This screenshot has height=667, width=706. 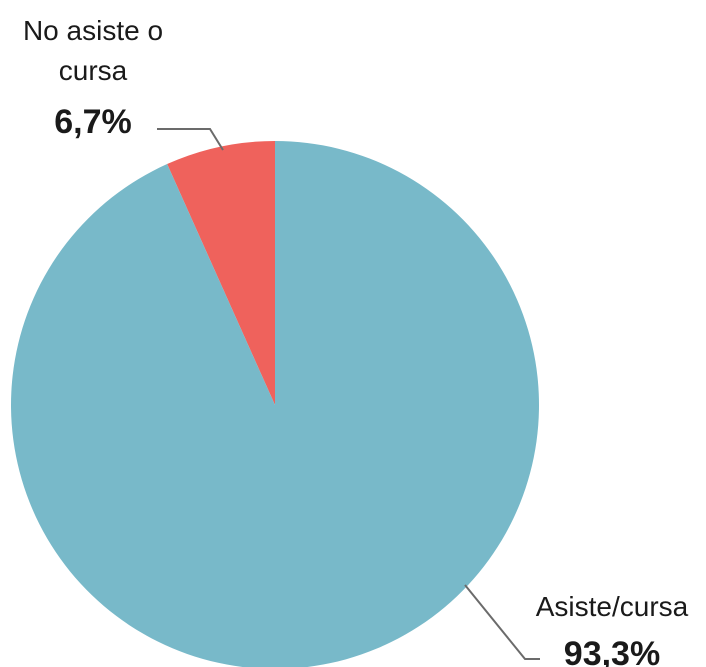 What do you see at coordinates (93, 70) in the screenshot?
I see `slice-label-no-asiste-line2: cursa` at bounding box center [93, 70].